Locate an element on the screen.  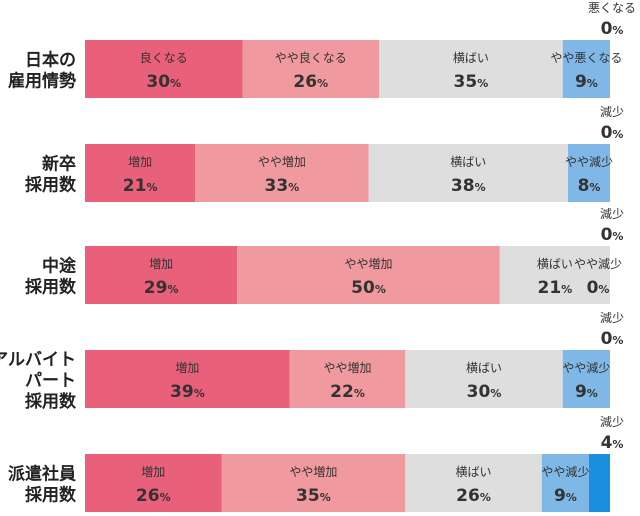
row-0-segment-0-value: 30% is located at coordinates (163, 82).